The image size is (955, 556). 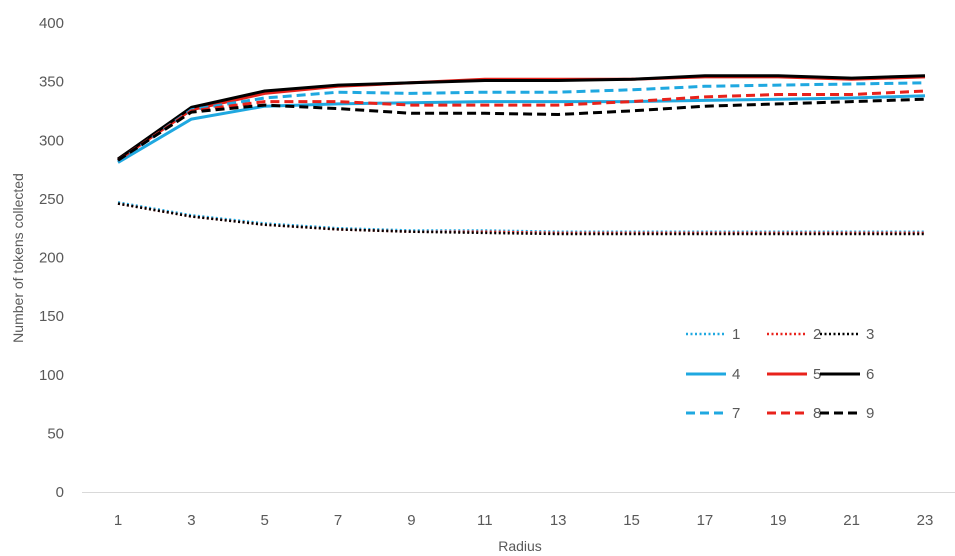 I want to click on x-tick-label: 17, so click(x=705, y=520).